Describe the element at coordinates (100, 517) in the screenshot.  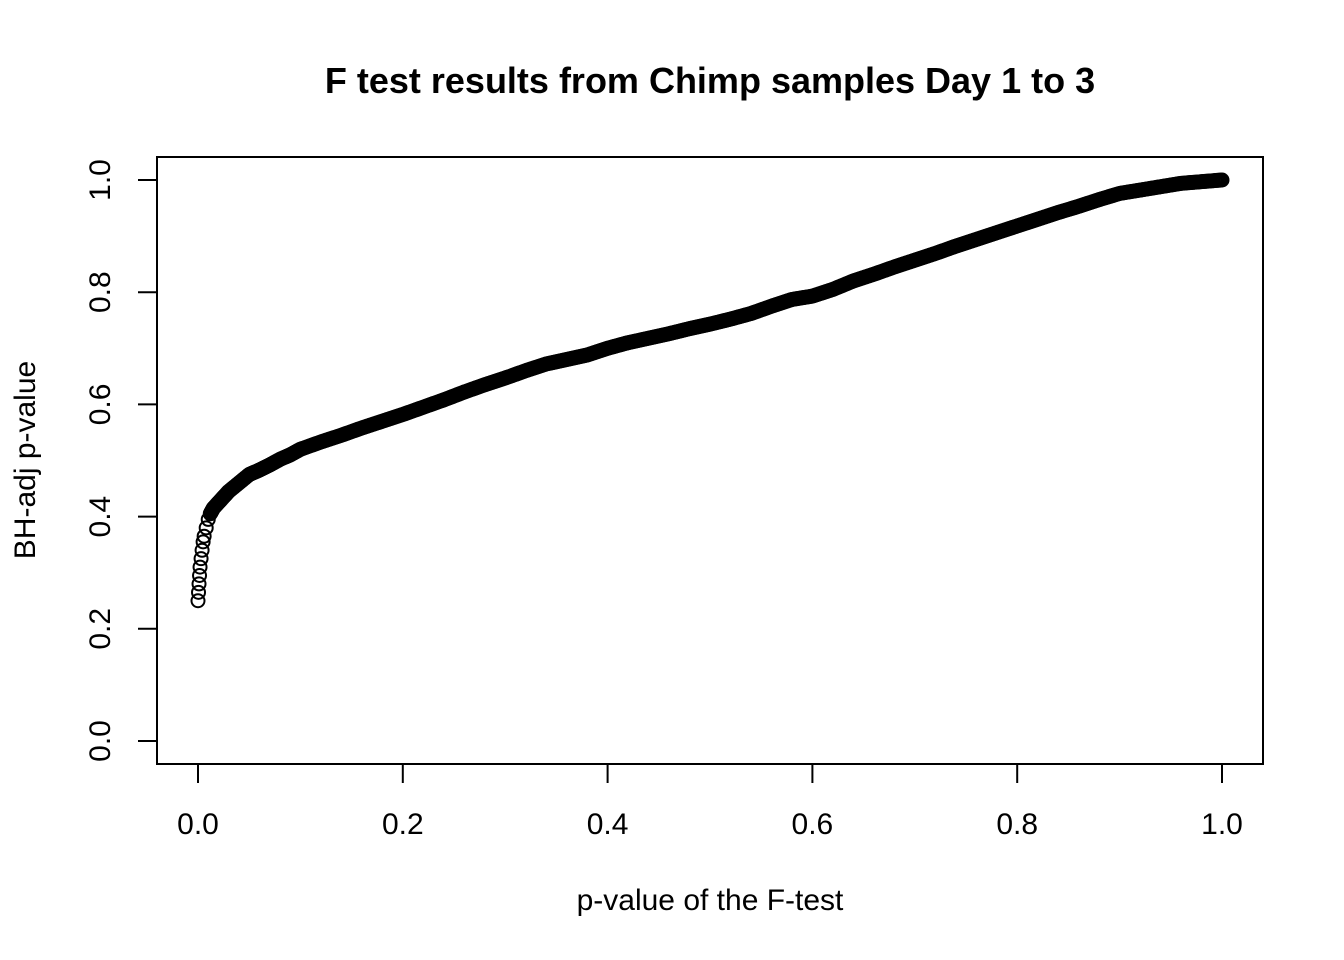
I see `y-tick-label: 0.4` at that location.